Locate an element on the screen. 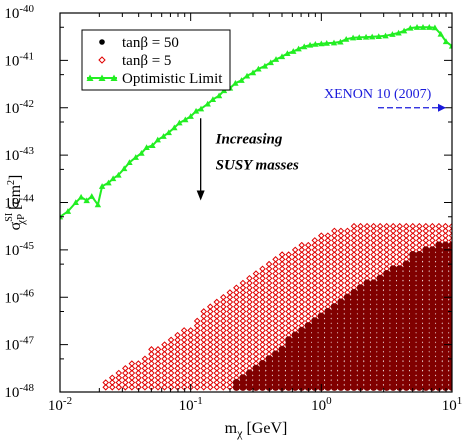 The image size is (463, 443). y-tick-label: 10-41 is located at coordinates (19, 59).